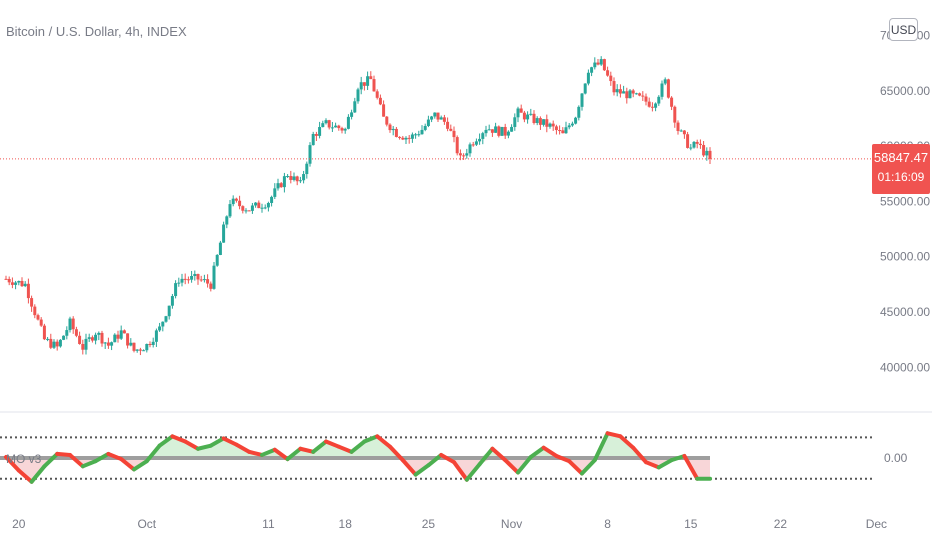 Image resolution: width=932 pixels, height=550 pixels. What do you see at coordinates (901, 169) in the screenshot?
I see `last-price-tag: 58847.47 01:16:09` at bounding box center [901, 169].